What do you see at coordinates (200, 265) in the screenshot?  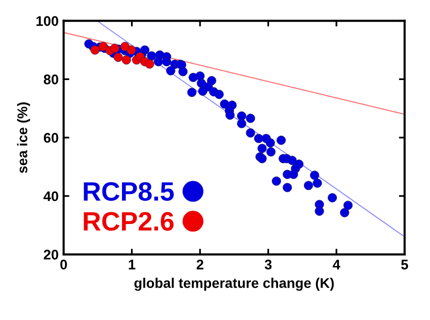 I see `x-tick-label: 2` at bounding box center [200, 265].